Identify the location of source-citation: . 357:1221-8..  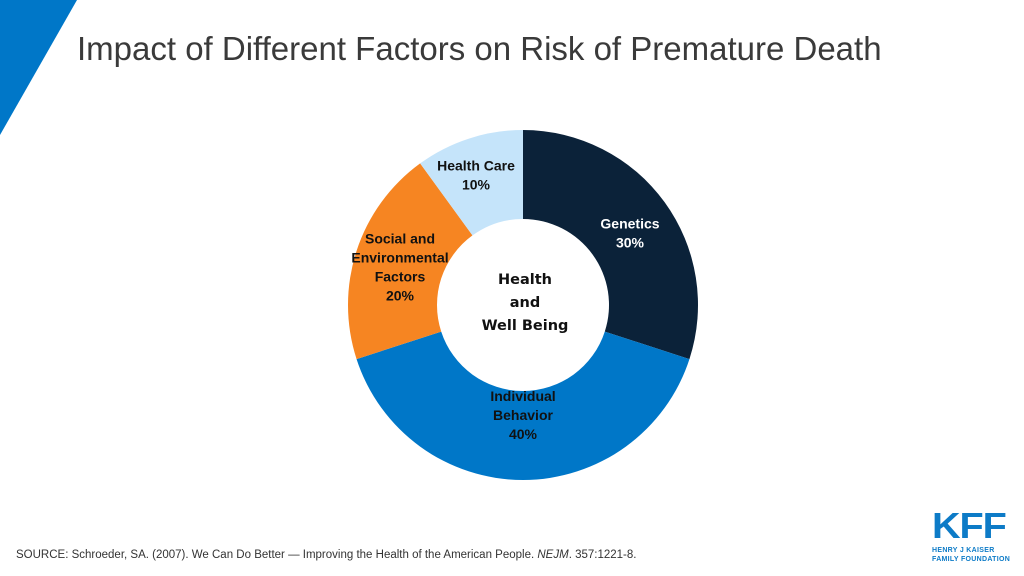
(602, 555).